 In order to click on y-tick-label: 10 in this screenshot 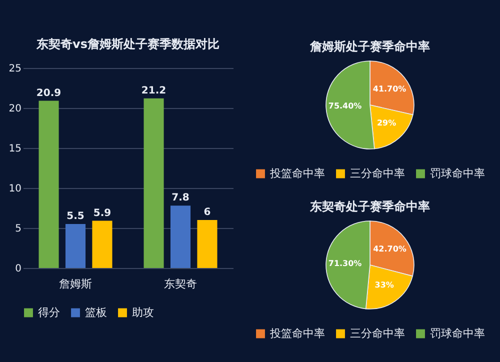, I will do `click(15, 189)`.